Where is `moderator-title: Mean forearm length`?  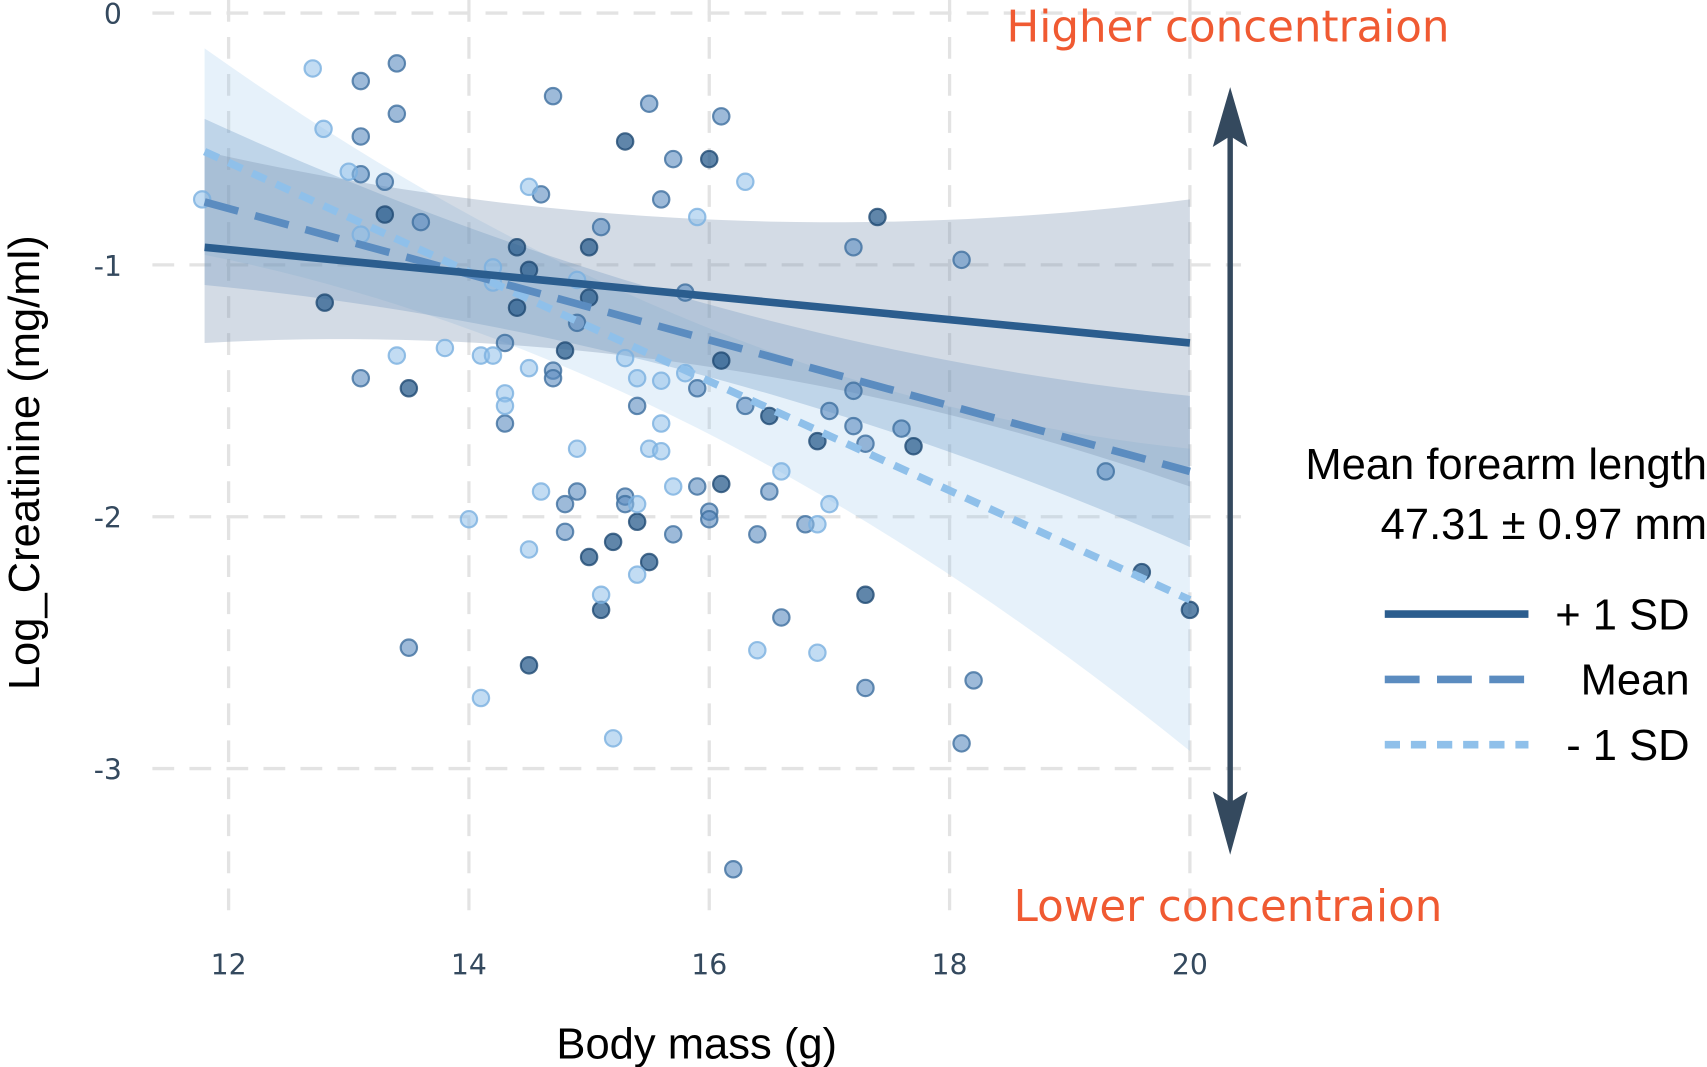
moderator-title: Mean forearm length is located at coordinates (1506, 465).